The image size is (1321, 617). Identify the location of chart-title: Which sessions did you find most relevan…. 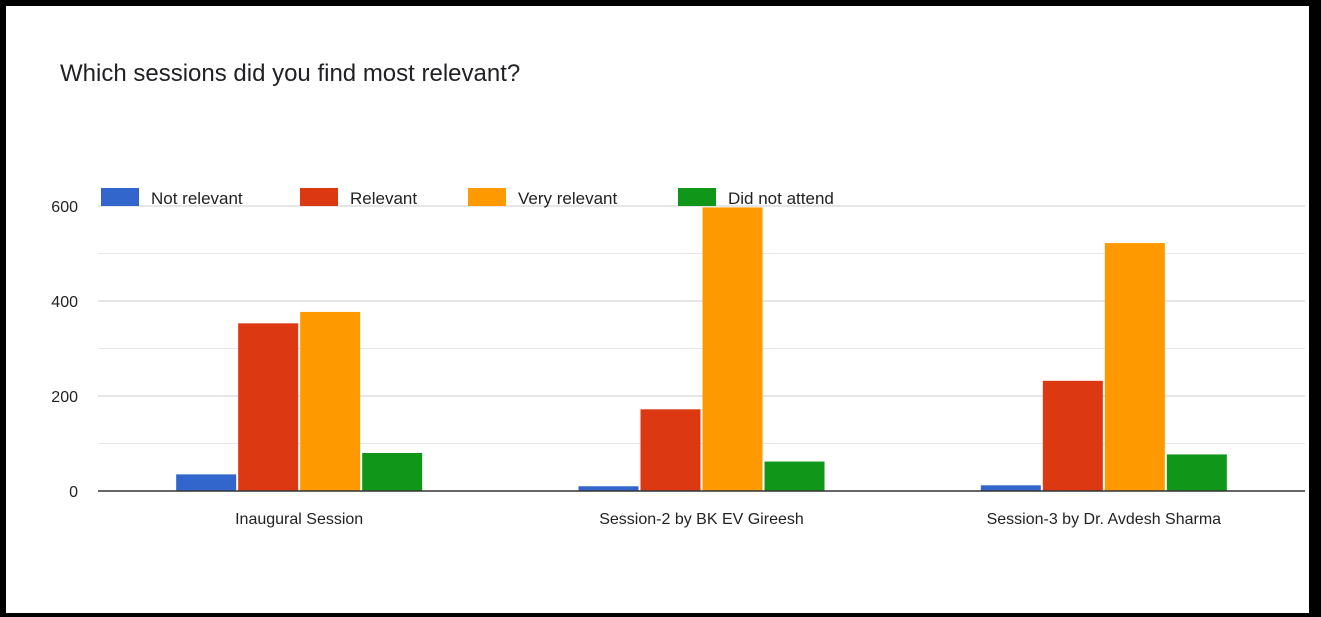
(290, 73).